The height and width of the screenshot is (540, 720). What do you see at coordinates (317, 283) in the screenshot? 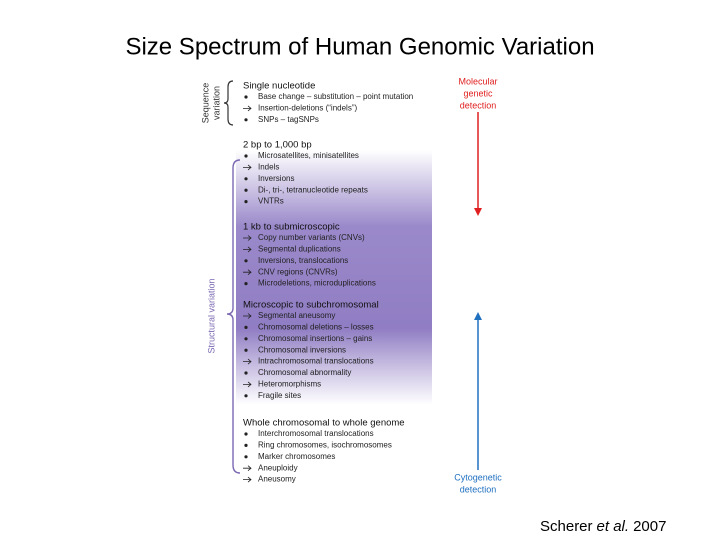
I see `item-text: Microdeletions, microduplications` at bounding box center [317, 283].